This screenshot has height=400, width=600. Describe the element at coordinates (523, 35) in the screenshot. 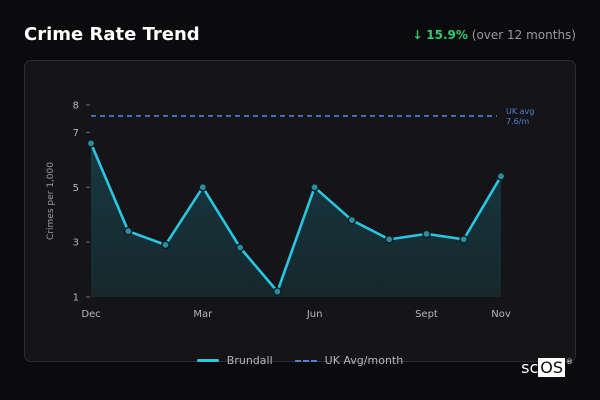

I see `change-period: (over 12 months)` at that location.